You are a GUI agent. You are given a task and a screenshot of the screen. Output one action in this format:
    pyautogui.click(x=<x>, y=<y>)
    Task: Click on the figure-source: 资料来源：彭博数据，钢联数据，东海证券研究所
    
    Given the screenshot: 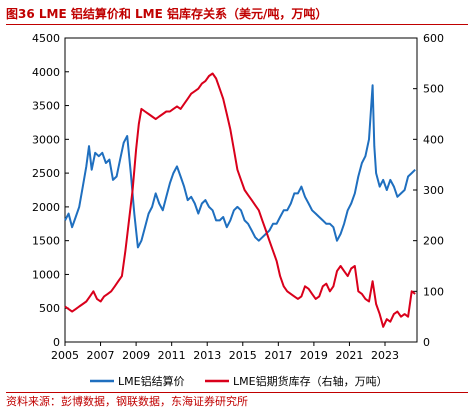 What is the action you would take?
    pyautogui.click(x=237, y=401)
    